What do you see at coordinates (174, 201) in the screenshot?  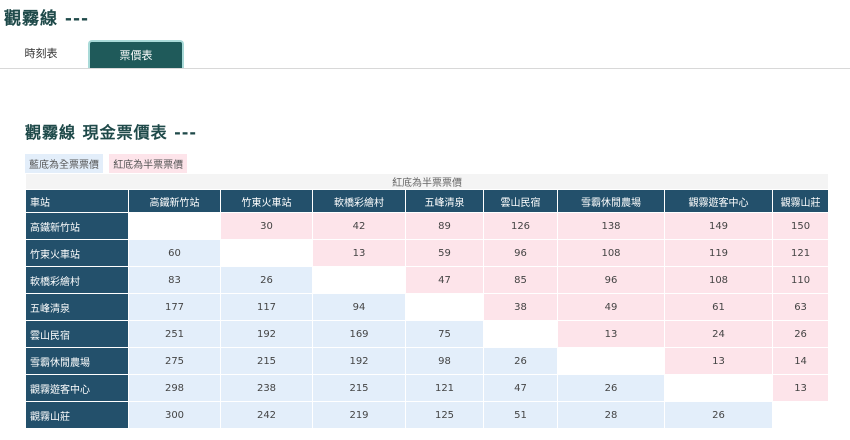 I see `column-header: 高鐵新竹站` at bounding box center [174, 201].